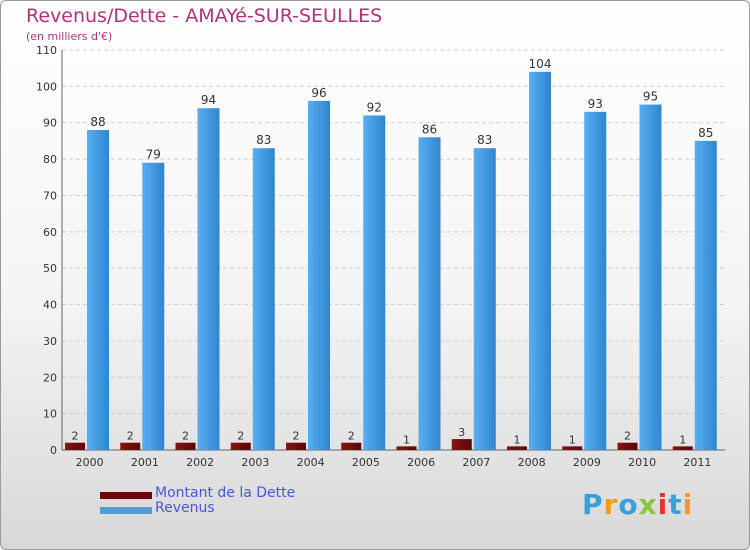  I want to click on bar-dette-2010, so click(627, 446).